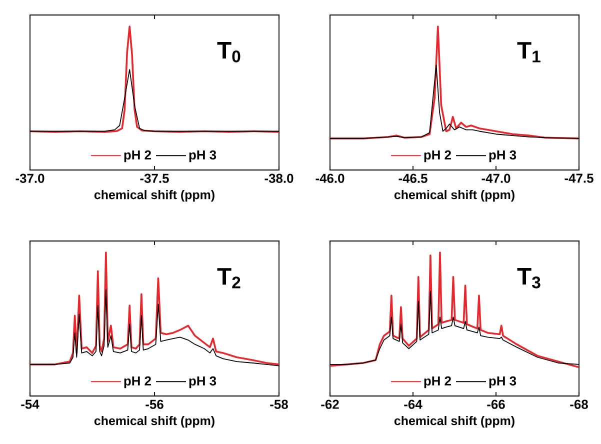 The height and width of the screenshot is (444, 601). Describe the element at coordinates (528, 278) in the screenshot. I see `text: T$_{3}$` at that location.